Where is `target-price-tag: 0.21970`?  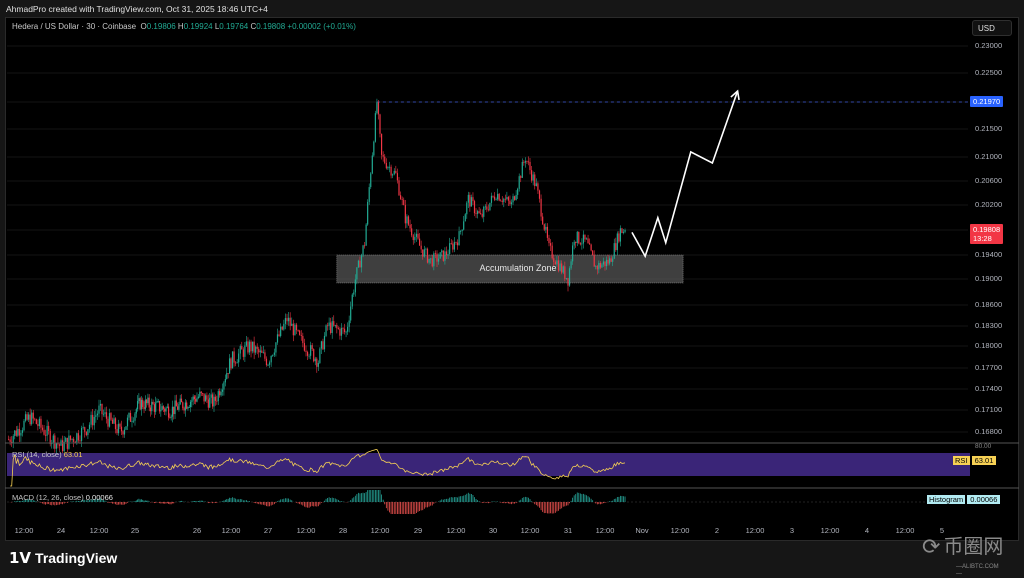 target-price-tag: 0.21970 is located at coordinates (987, 101).